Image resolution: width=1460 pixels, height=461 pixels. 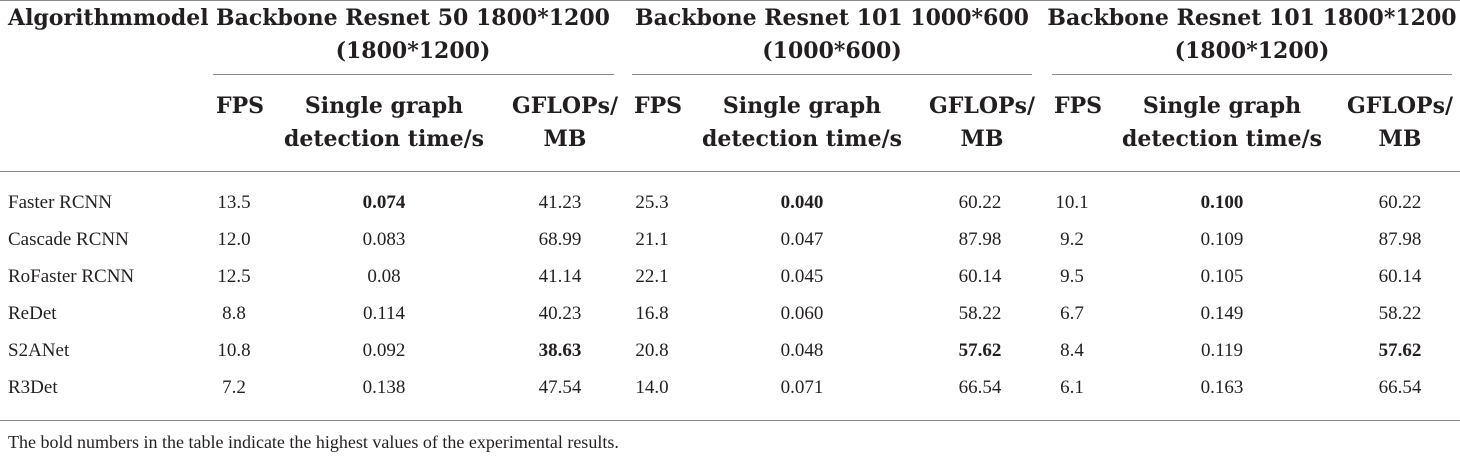 What do you see at coordinates (39, 350) in the screenshot?
I see `row-model-name: S2ANet` at bounding box center [39, 350].